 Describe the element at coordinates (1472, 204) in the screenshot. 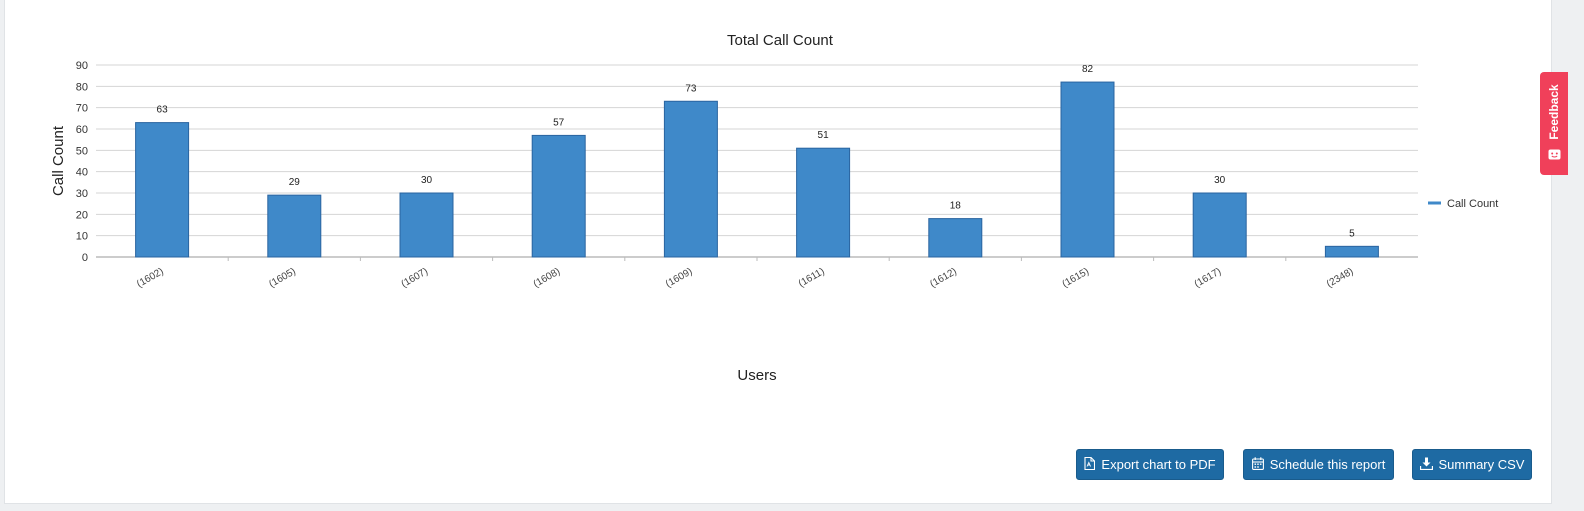

I see `legend-label: Call Count` at that location.